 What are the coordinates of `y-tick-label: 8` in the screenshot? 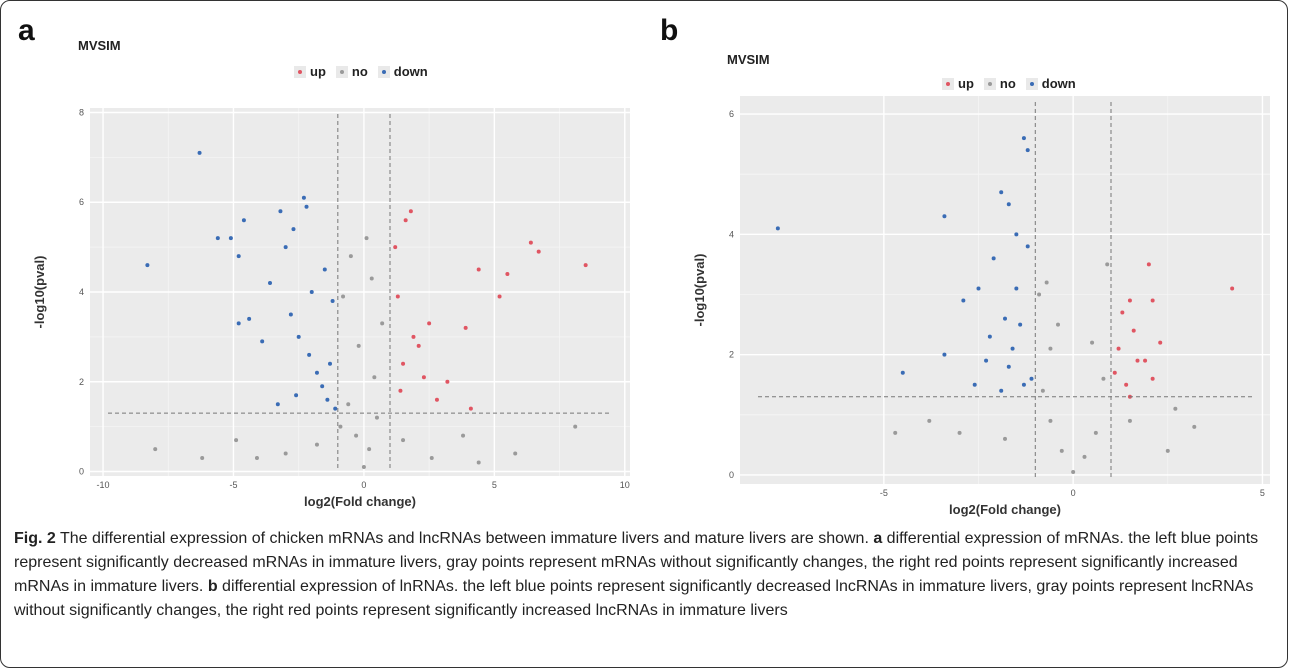 It's located at (81, 112).